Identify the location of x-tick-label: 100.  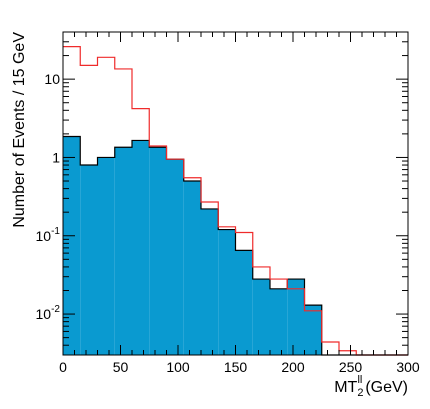
(178, 367).